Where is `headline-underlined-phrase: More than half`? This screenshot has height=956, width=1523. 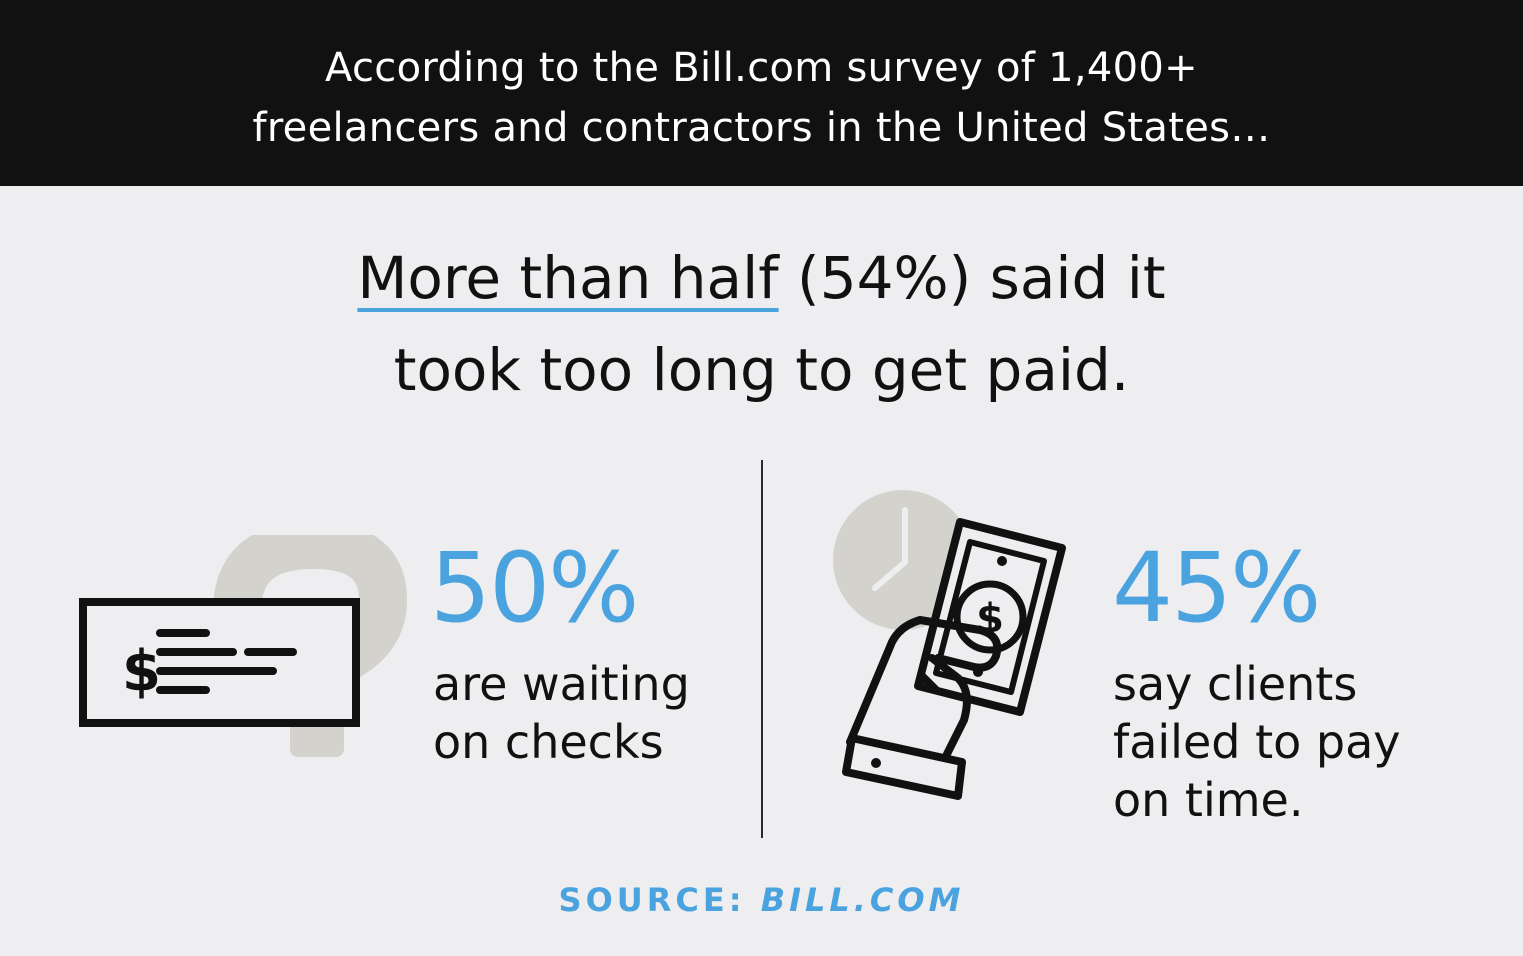
headline-underlined-phrase: More than half is located at coordinates (568, 278).